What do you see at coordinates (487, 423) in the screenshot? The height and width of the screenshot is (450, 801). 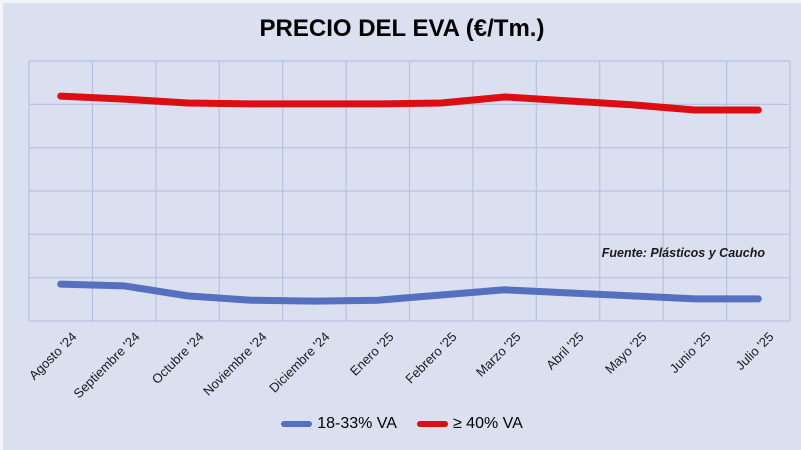 I see `legend-label: ≥ 40% VA` at bounding box center [487, 423].